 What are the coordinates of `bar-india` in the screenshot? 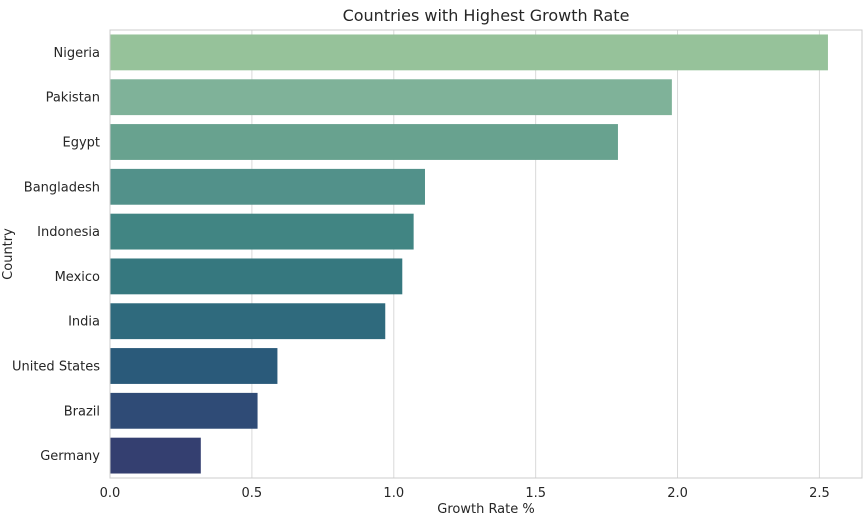 It's located at (248, 321).